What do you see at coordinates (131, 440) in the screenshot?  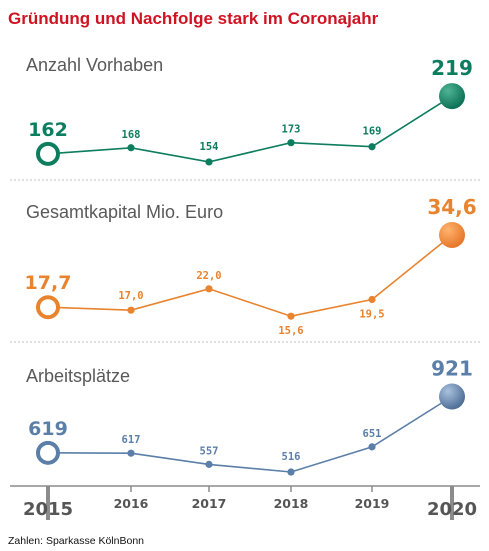 I see `data-label: 617` at bounding box center [131, 440].